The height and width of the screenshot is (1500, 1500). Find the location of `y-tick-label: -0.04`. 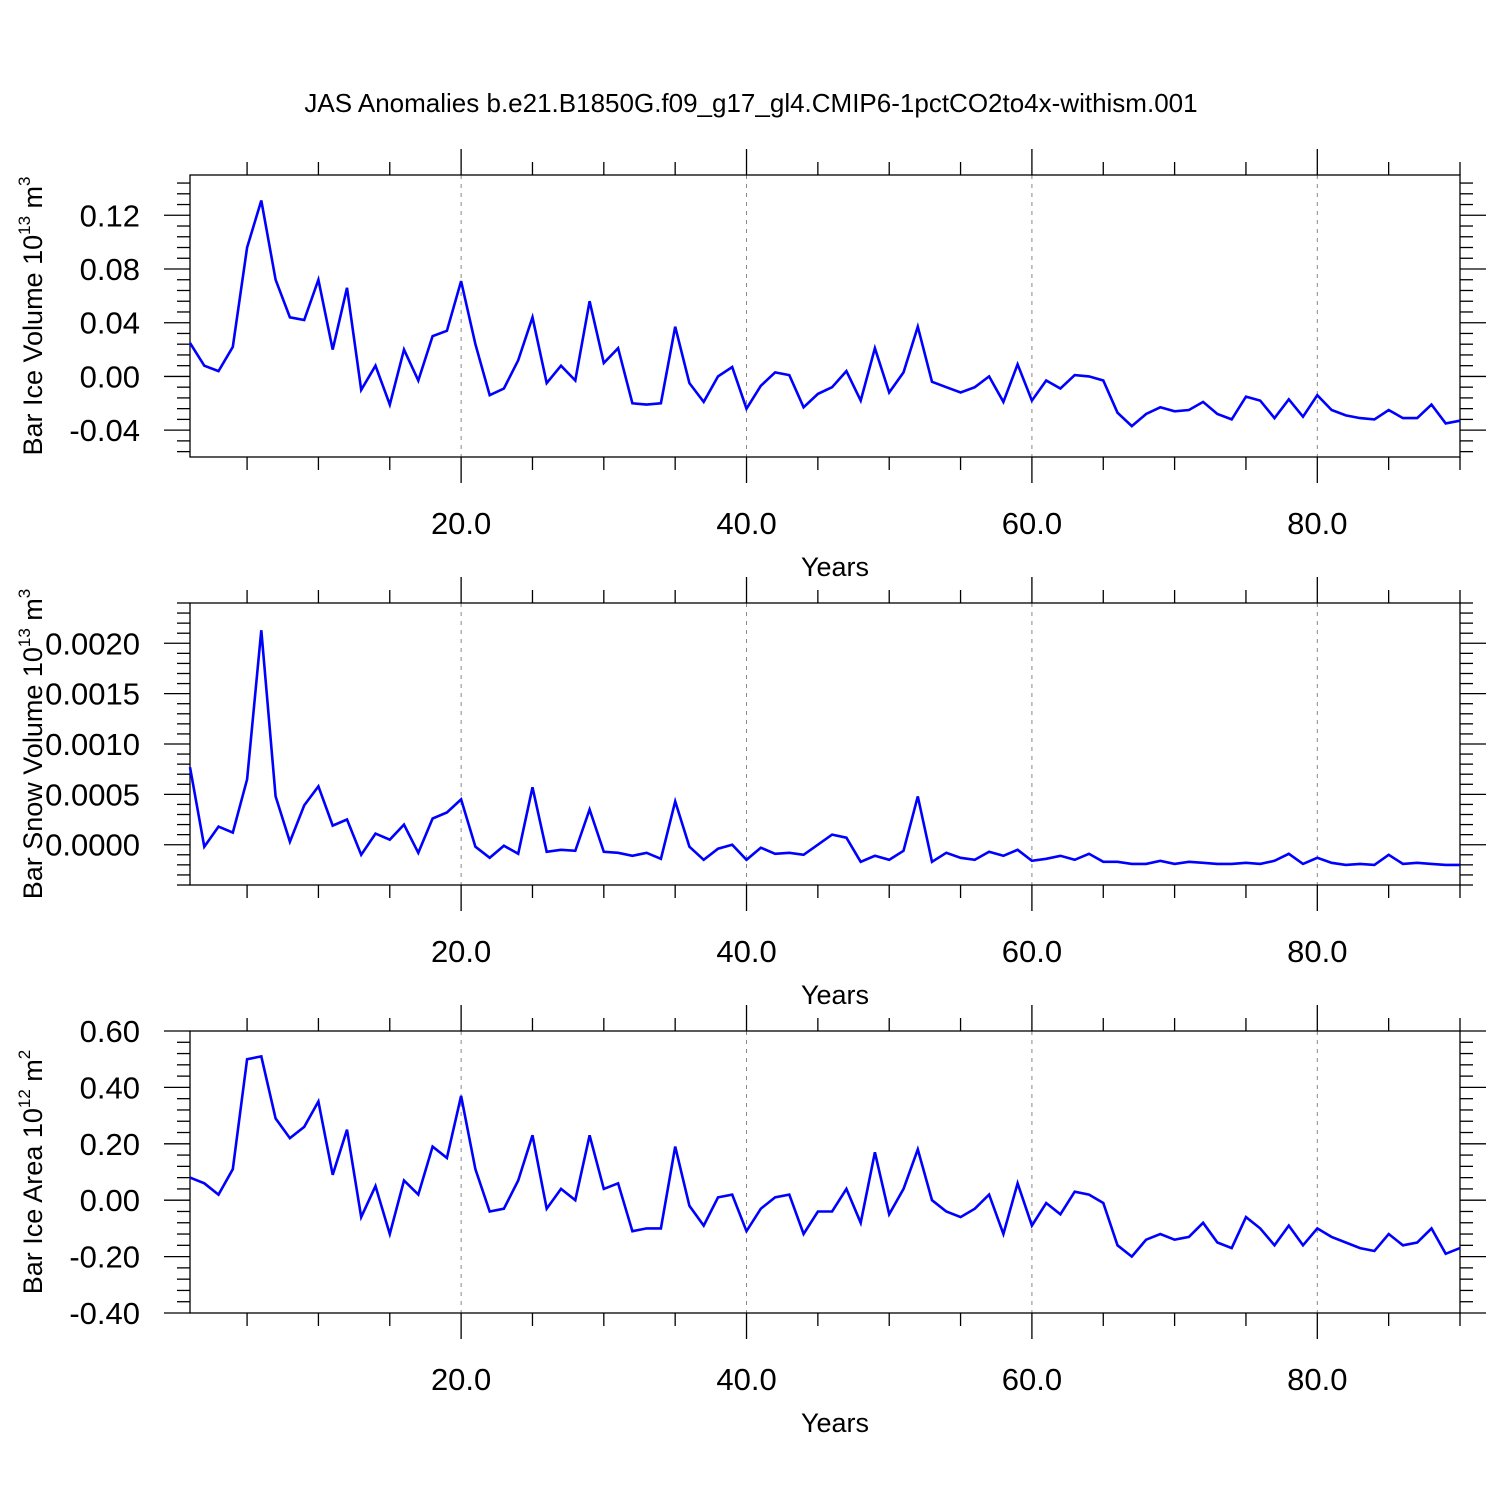

y-tick-label: -0.04 is located at coordinates (104, 430).